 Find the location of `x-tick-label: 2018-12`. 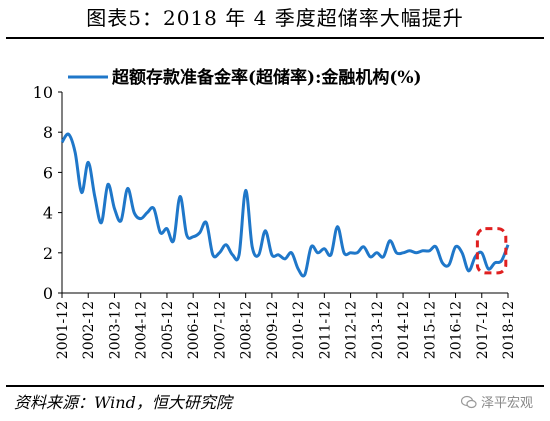

x-tick-label: 2018-12 is located at coordinates (509, 330).